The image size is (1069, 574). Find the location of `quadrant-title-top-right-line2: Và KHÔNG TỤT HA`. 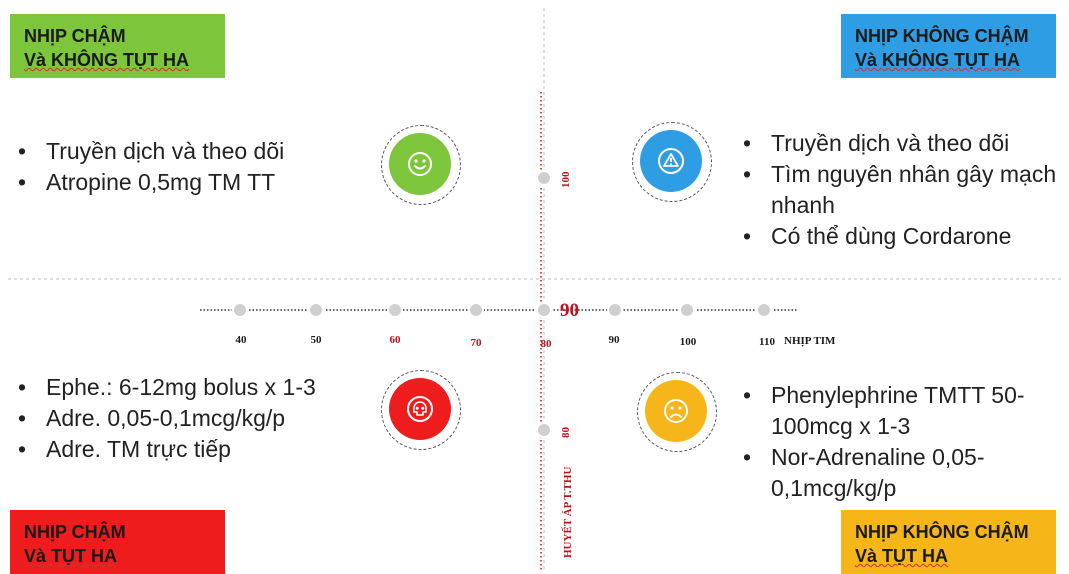

quadrant-title-top-right-line2: Và KHÔNG TỤT HA is located at coordinates (938, 60).